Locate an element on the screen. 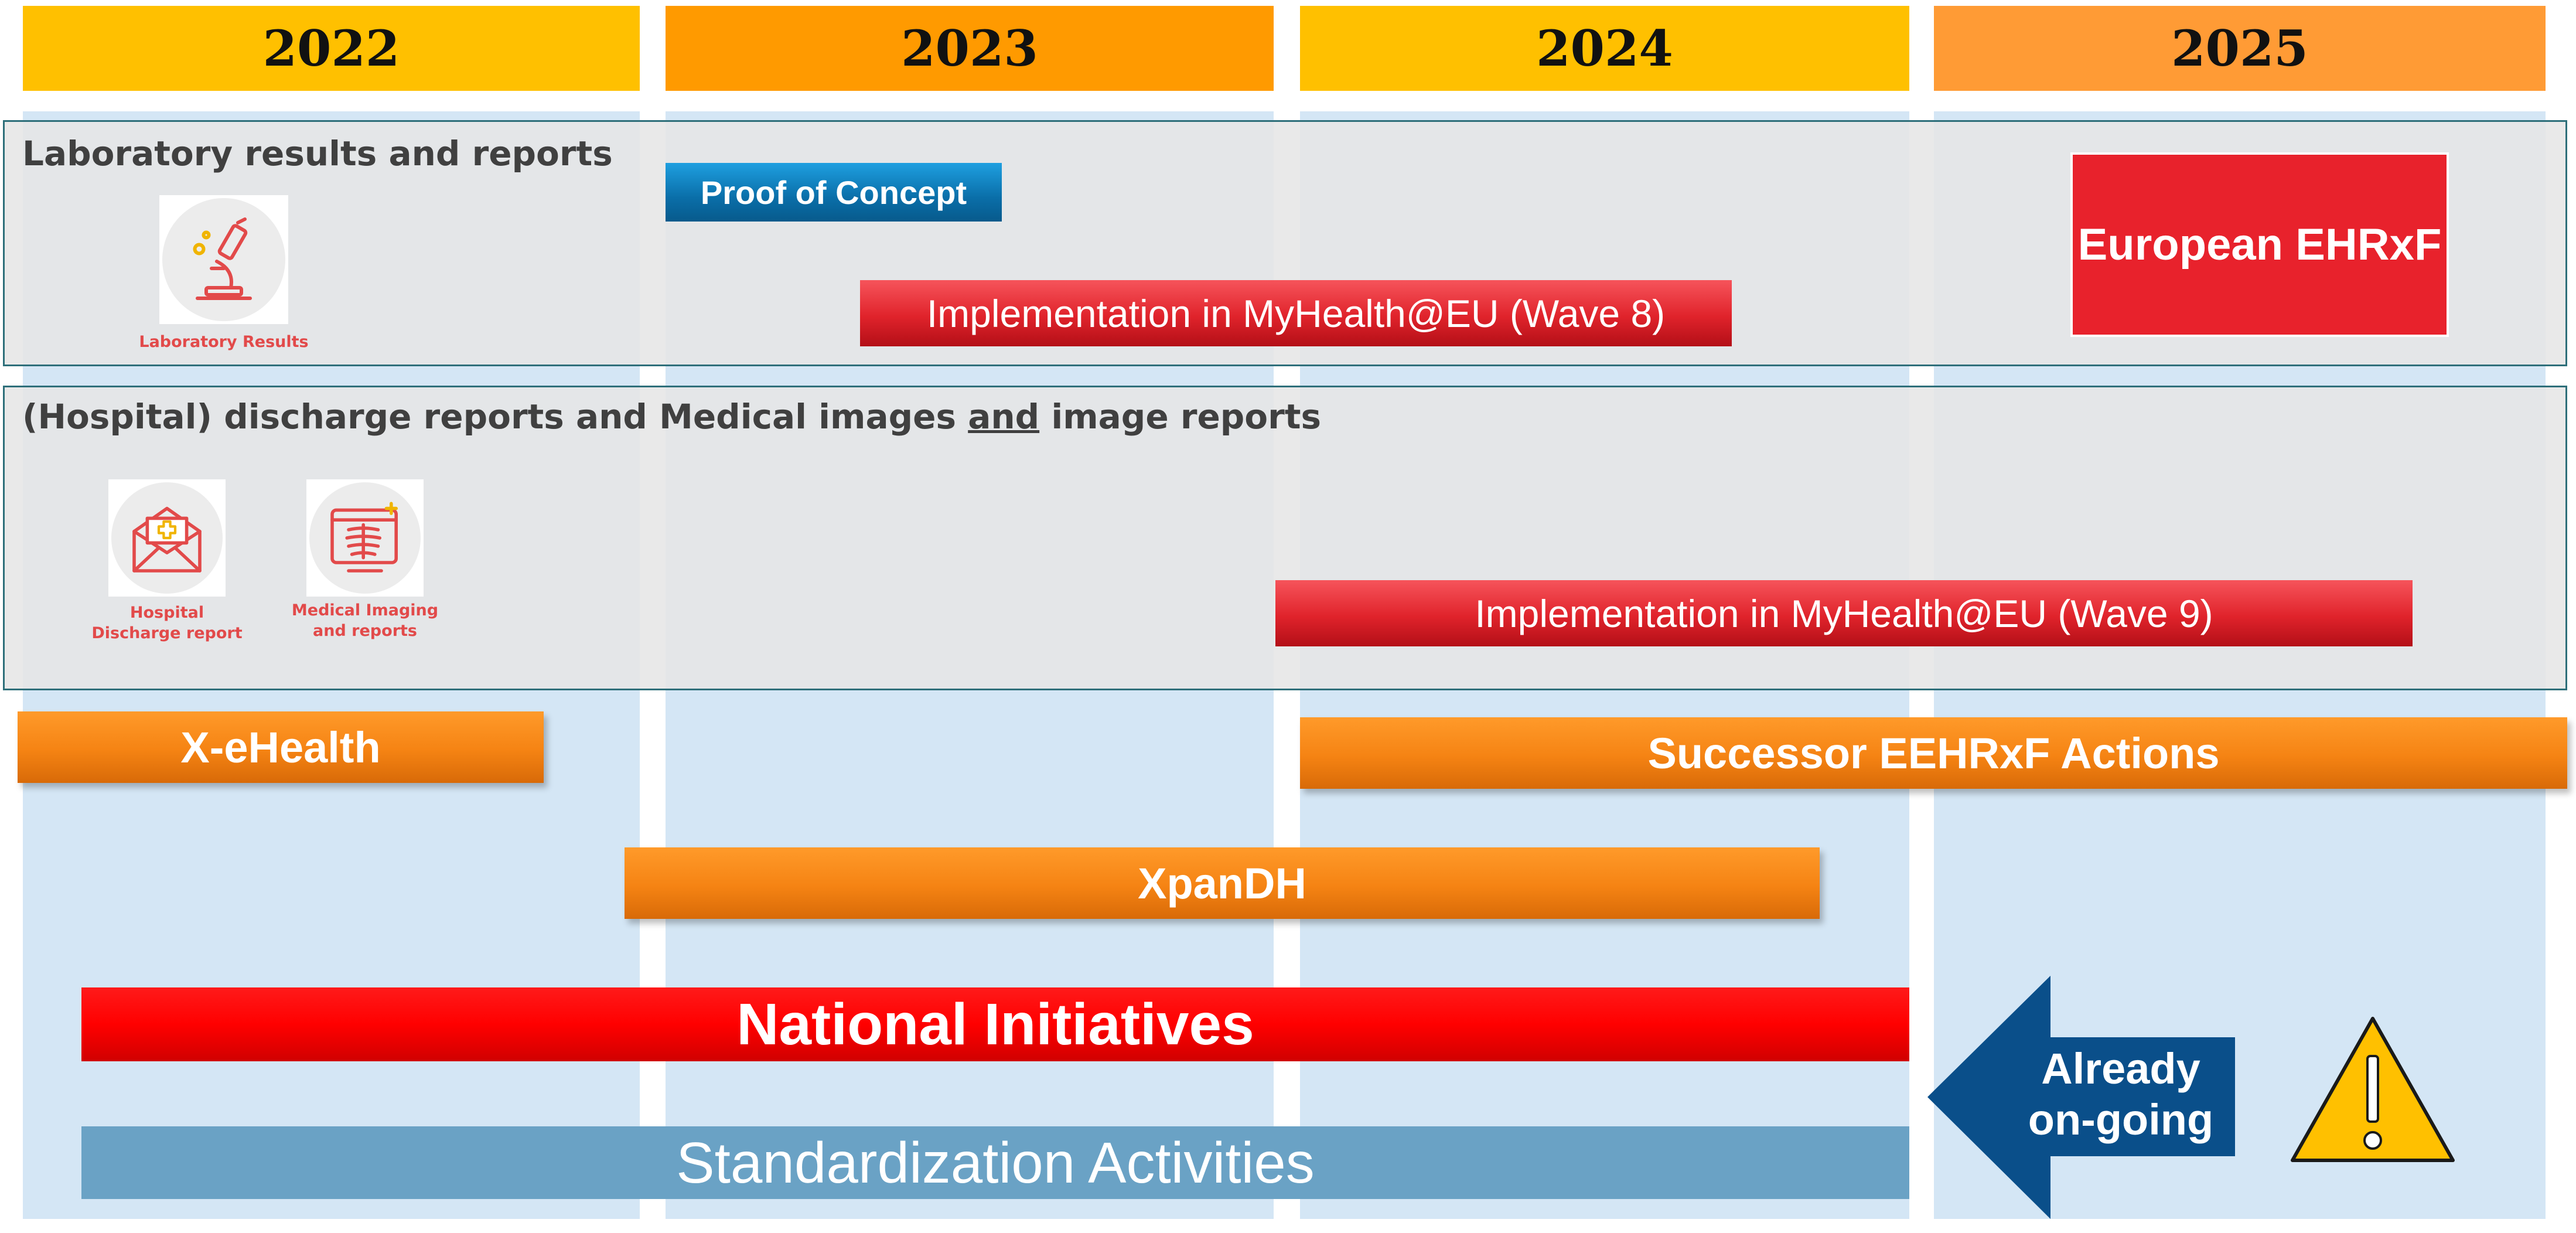 The image size is (2576, 1233). wave8-implementation-bar: Implementation in MyHealth@EU (Wave 8) is located at coordinates (1296, 313).